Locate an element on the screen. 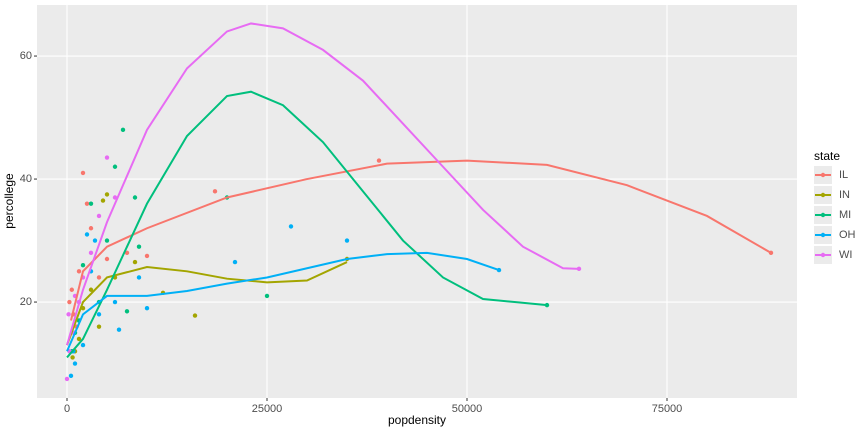 The width and height of the screenshot is (864, 437). x-tick-label: 25000 is located at coordinates (267, 409).